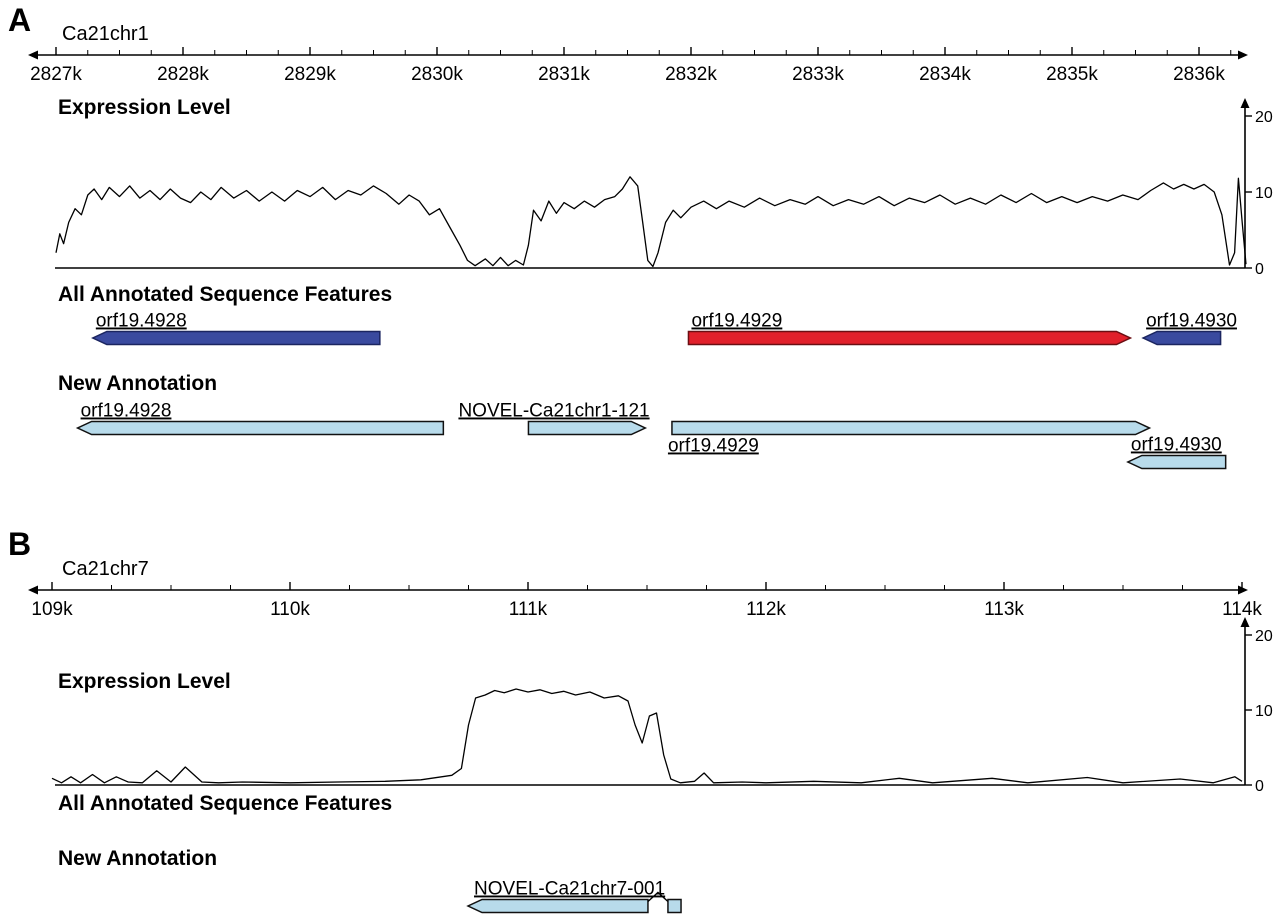 This screenshot has height=916, width=1280. What do you see at coordinates (138, 858) in the screenshot?
I see `panel-b-new-annotation-heading: New Annotation` at bounding box center [138, 858].